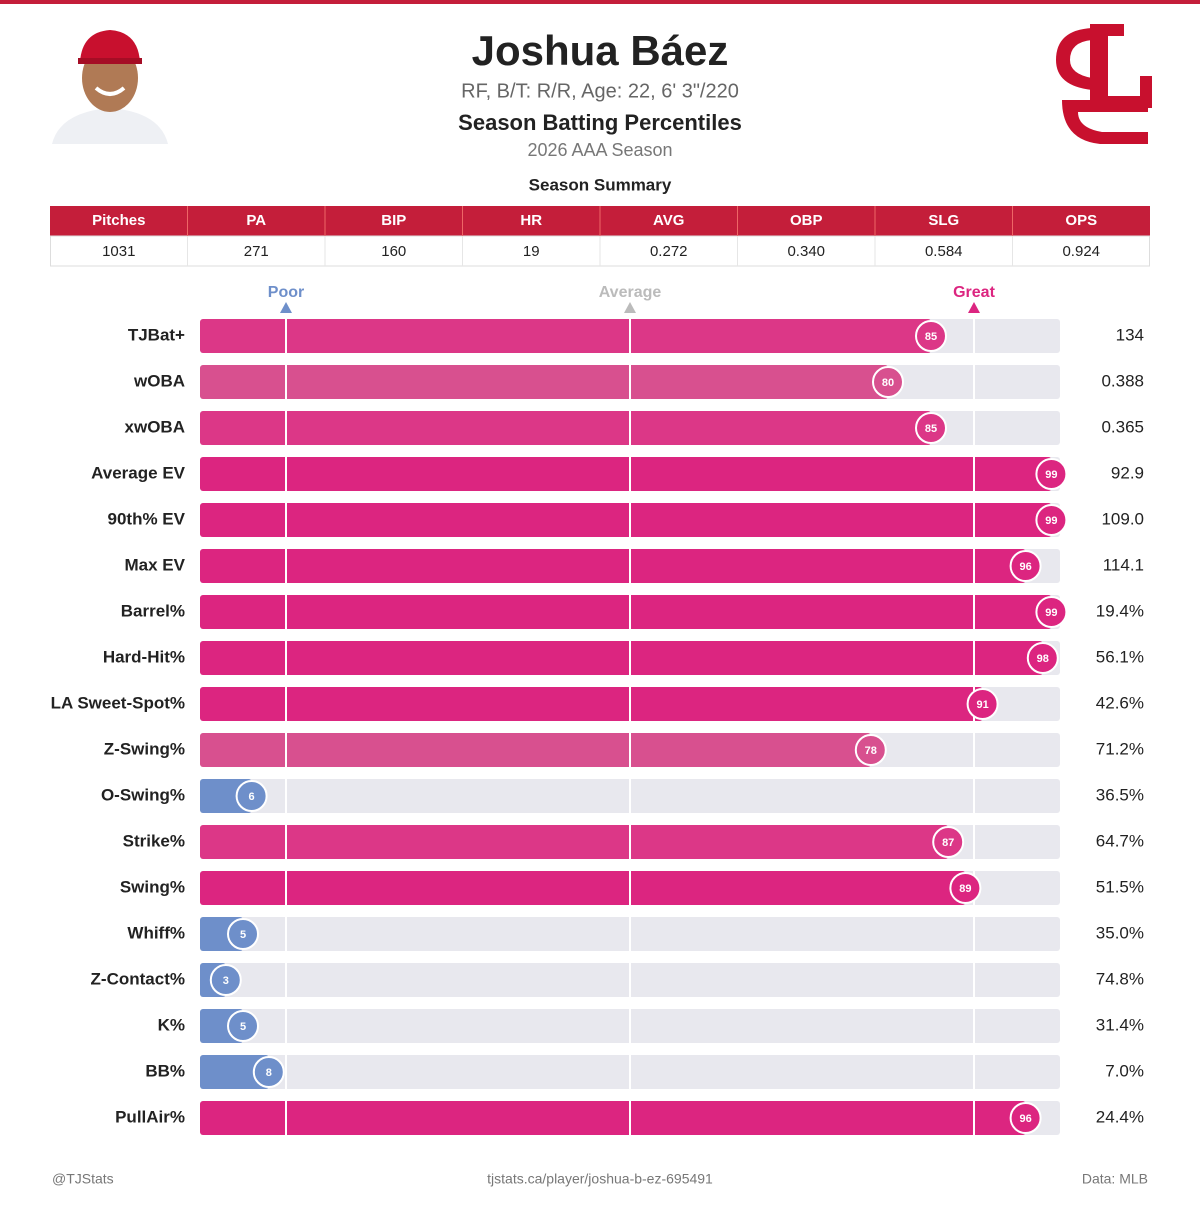  What do you see at coordinates (393, 220) in the screenshot?
I see `table-header: BIP` at bounding box center [393, 220].